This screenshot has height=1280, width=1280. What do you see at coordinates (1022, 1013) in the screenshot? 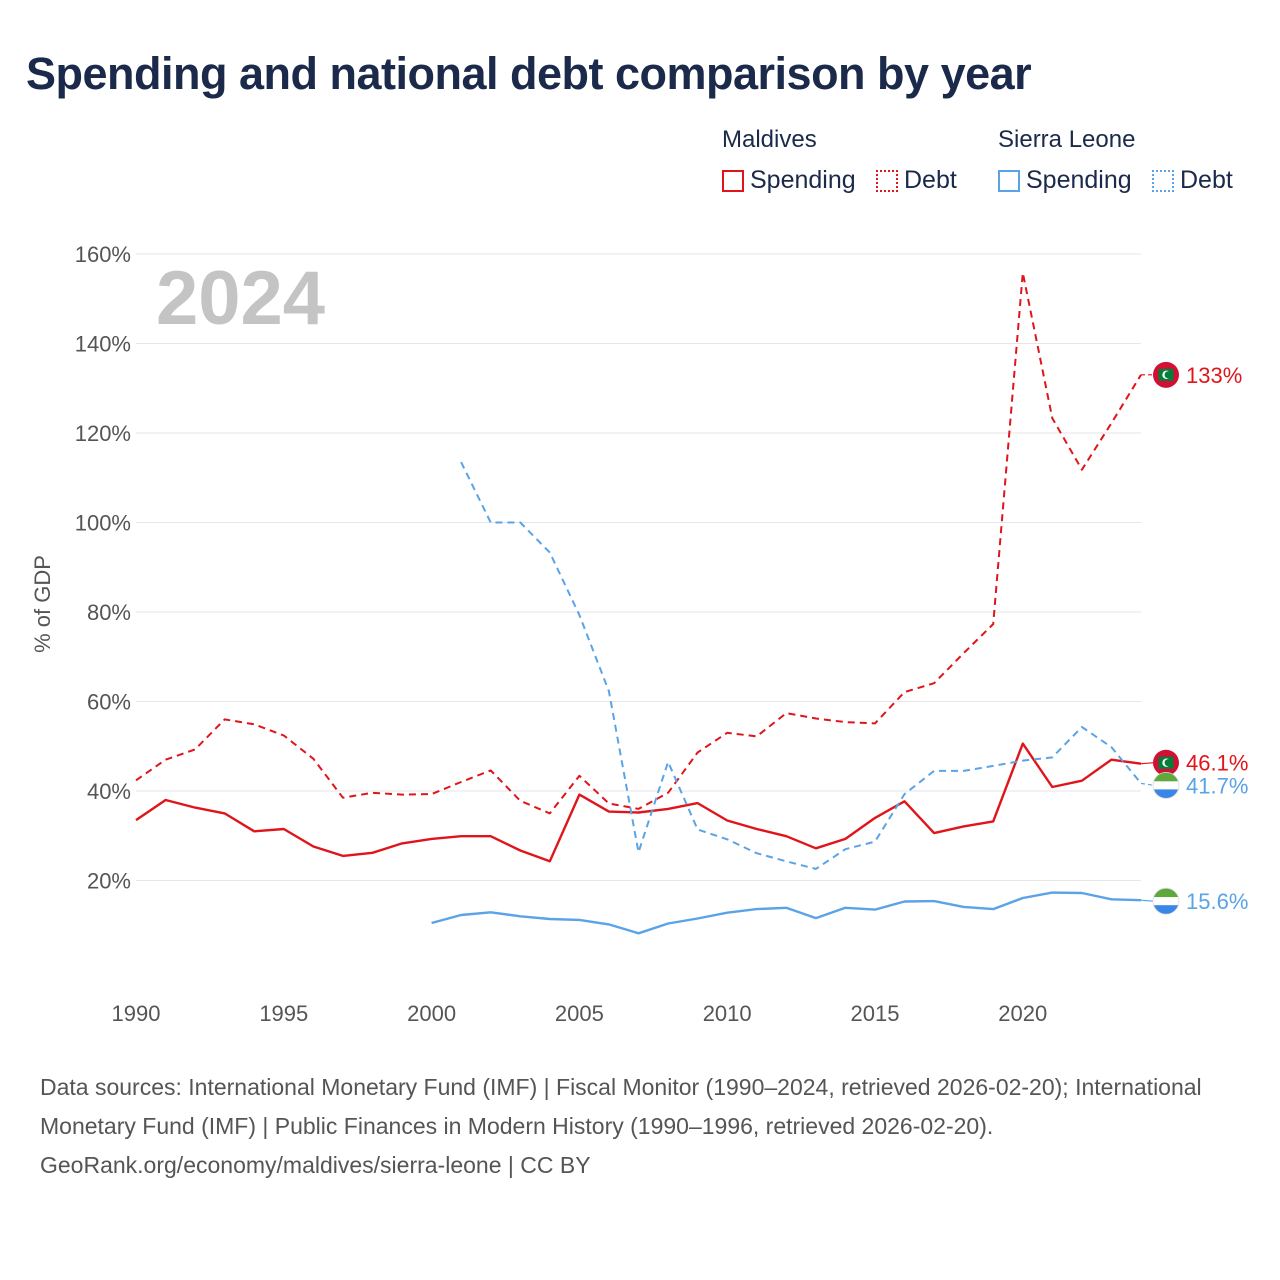
I see `x-tick-label: 2020` at bounding box center [1022, 1013].